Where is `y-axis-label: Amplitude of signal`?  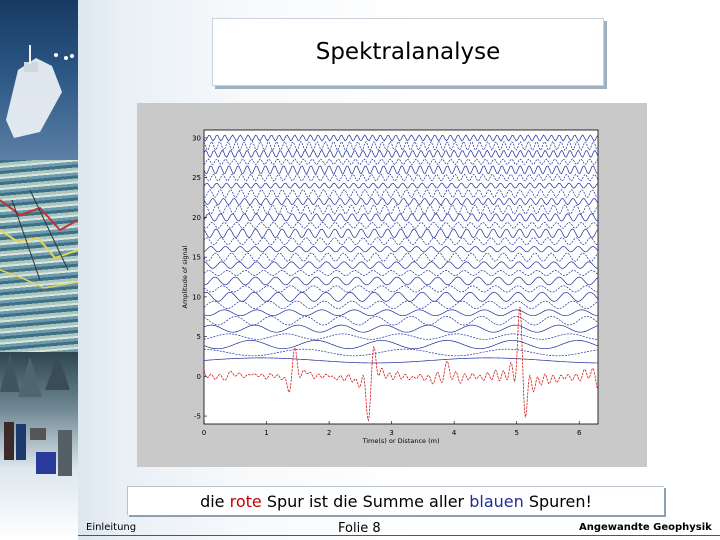
y-axis-label: Amplitude of signal is located at coordinates (185, 276).